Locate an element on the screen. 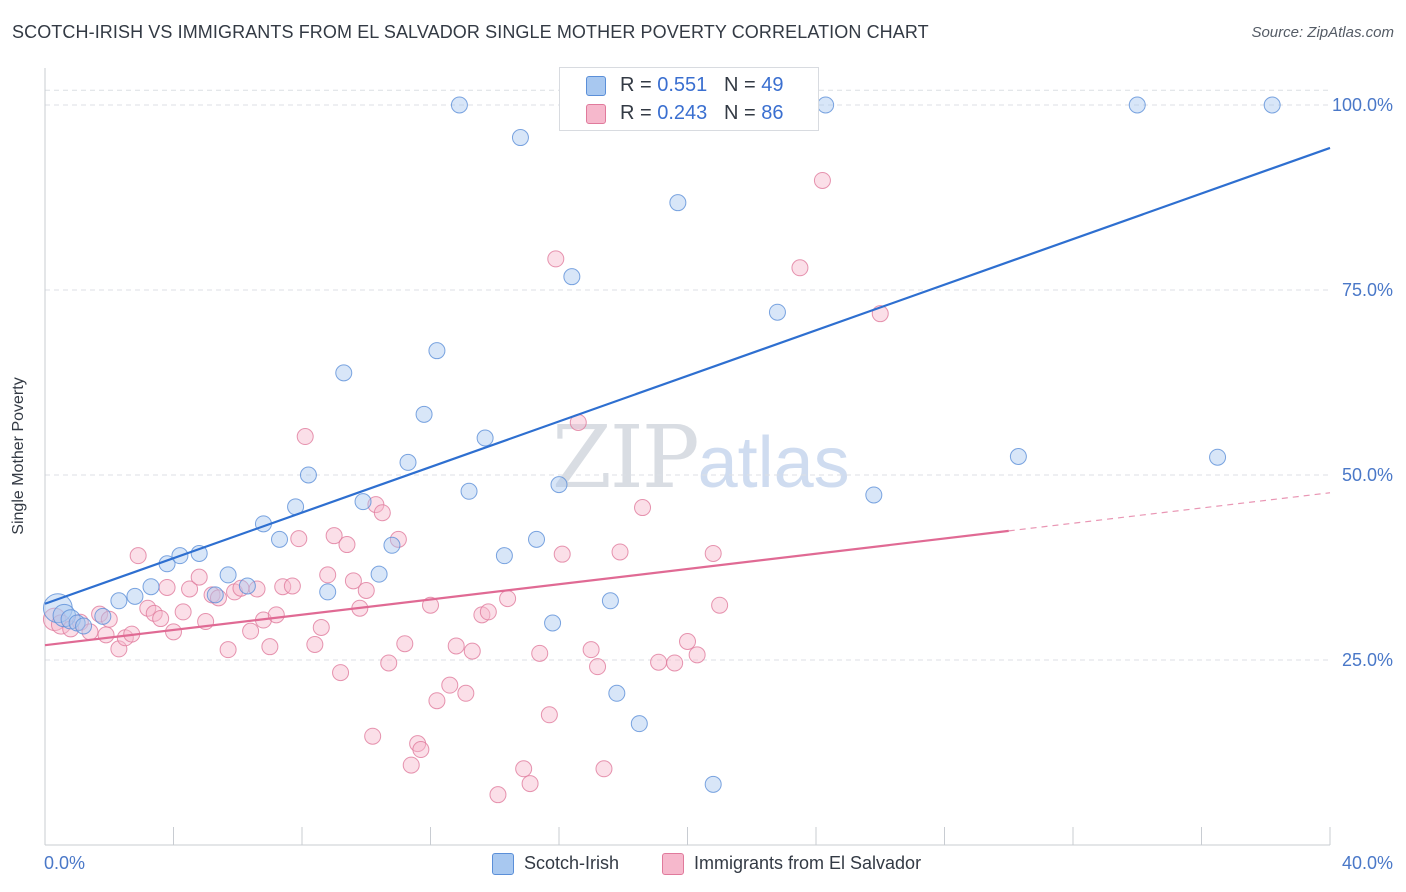 This screenshot has height=892, width=1406. el-salvador-trend-extension is located at coordinates (1169, 512).